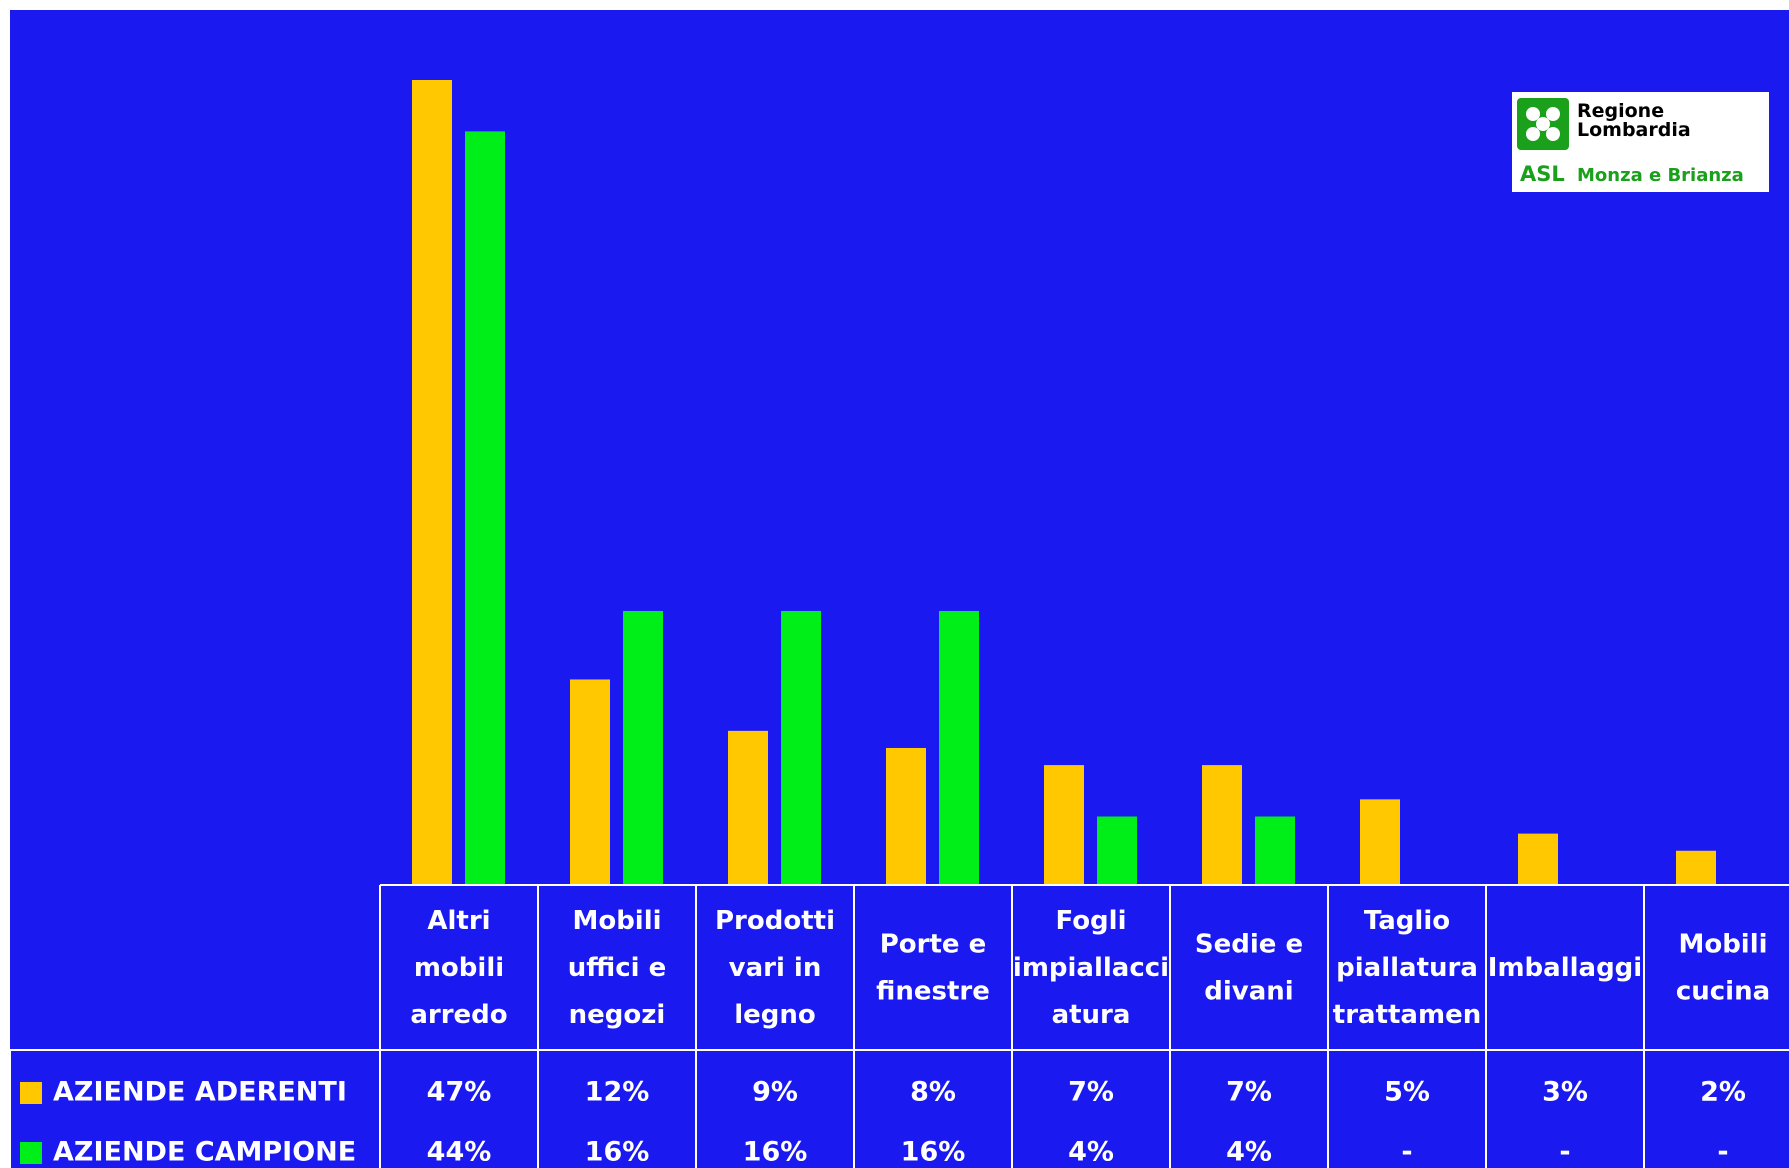  What do you see at coordinates (1407, 968) in the screenshot?
I see `category-label: Taglio piallatura trattamen` at bounding box center [1407, 968].